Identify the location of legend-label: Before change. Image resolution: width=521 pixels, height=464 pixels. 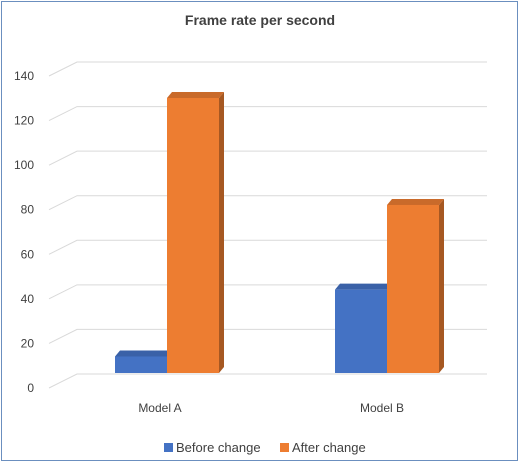
(218, 447).